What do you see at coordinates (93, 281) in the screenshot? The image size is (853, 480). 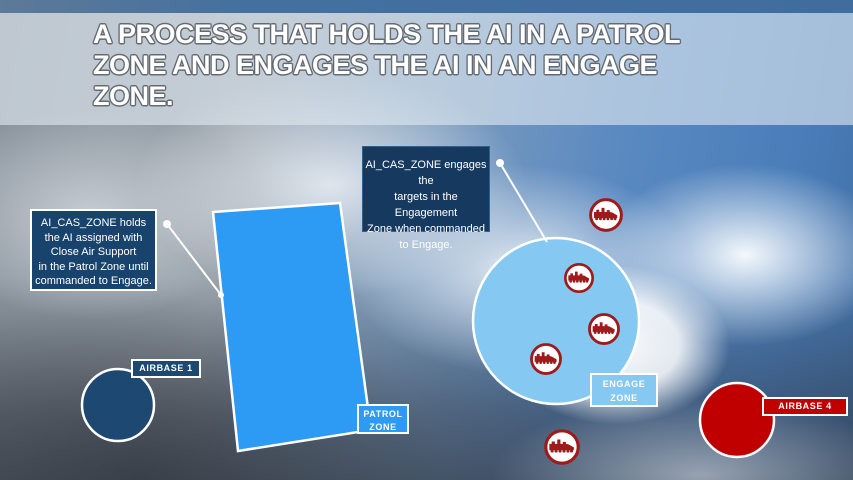 I see `callout-text-line: commanded to Engage.` at bounding box center [93, 281].